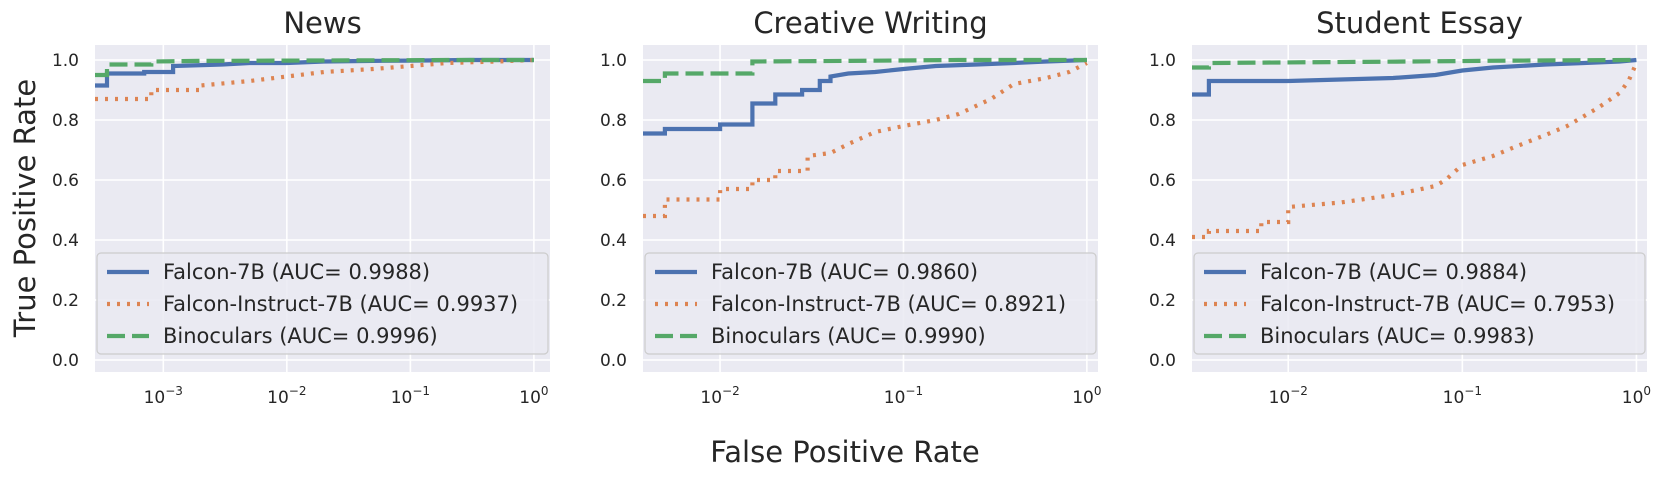 Image resolution: width=1660 pixels, height=481 pixels. I want to click on panel-title: News, so click(322, 23).